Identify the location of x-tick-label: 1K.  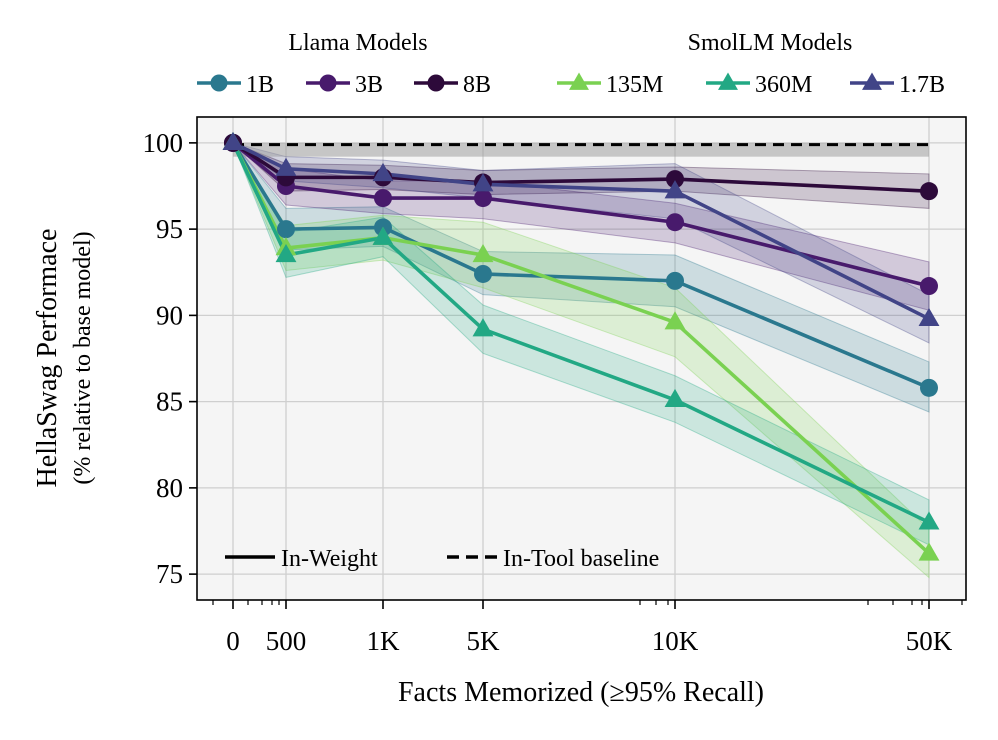
(384, 641).